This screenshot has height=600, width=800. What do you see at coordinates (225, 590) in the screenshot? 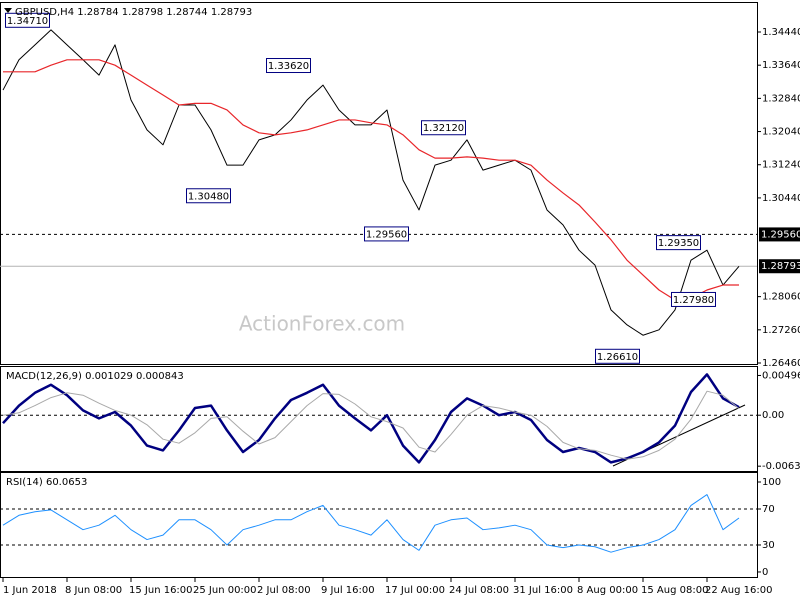
I see `x-tick-label: 25 Jun 00:00` at bounding box center [225, 590].